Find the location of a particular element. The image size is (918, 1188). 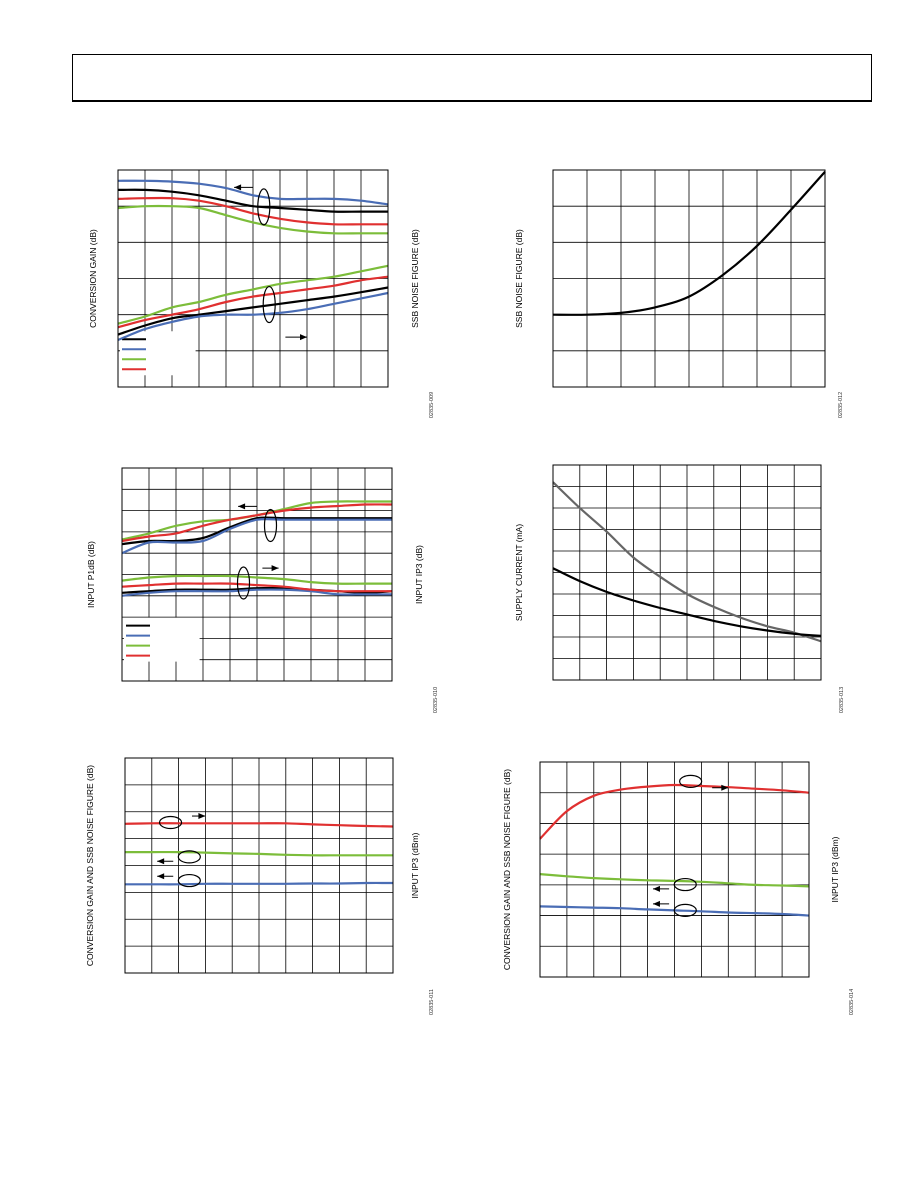

ssb-noise-figure-chart: SSB NOISE FIGURE (dB) 02835-012 is located at coordinates (679, 293).